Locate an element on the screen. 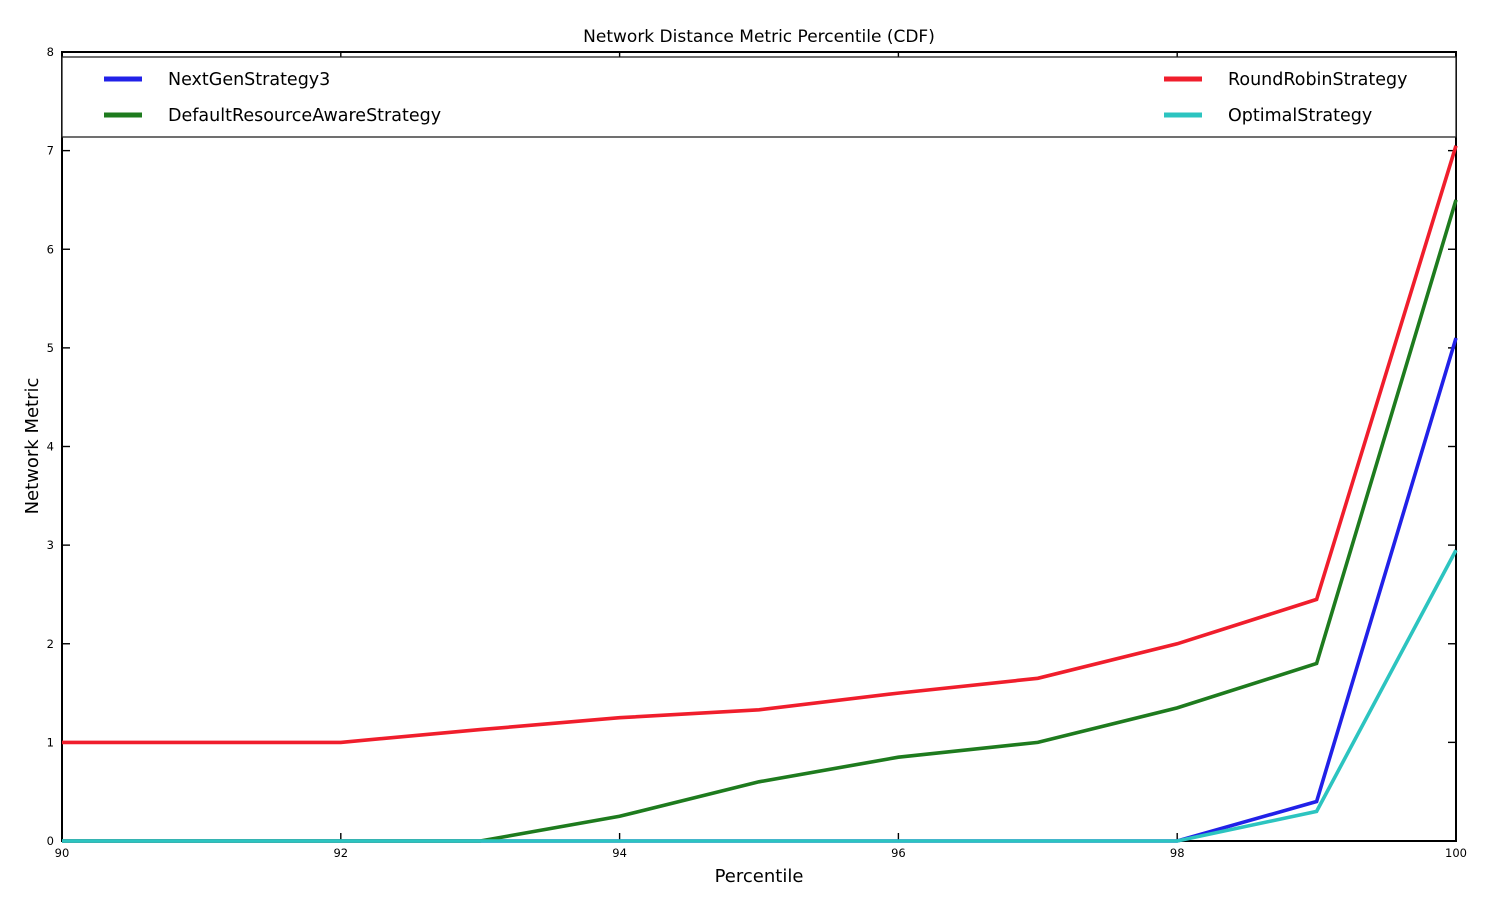 The image size is (1506, 906). legend-label: RoundRobinStrategy is located at coordinates (1318, 80).